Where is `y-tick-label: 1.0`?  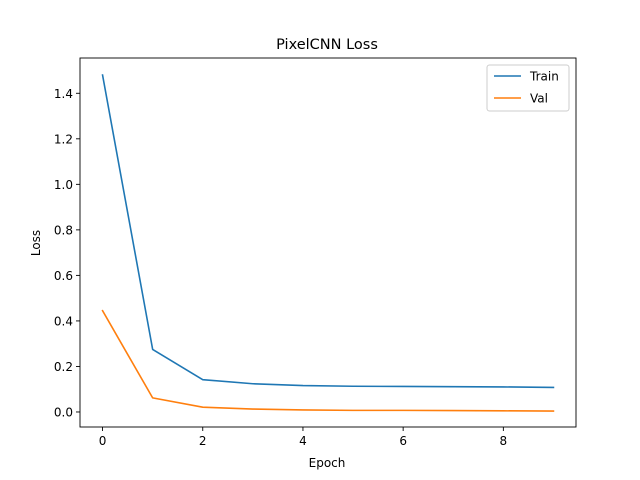
y-tick-label: 1.0 is located at coordinates (63, 185).